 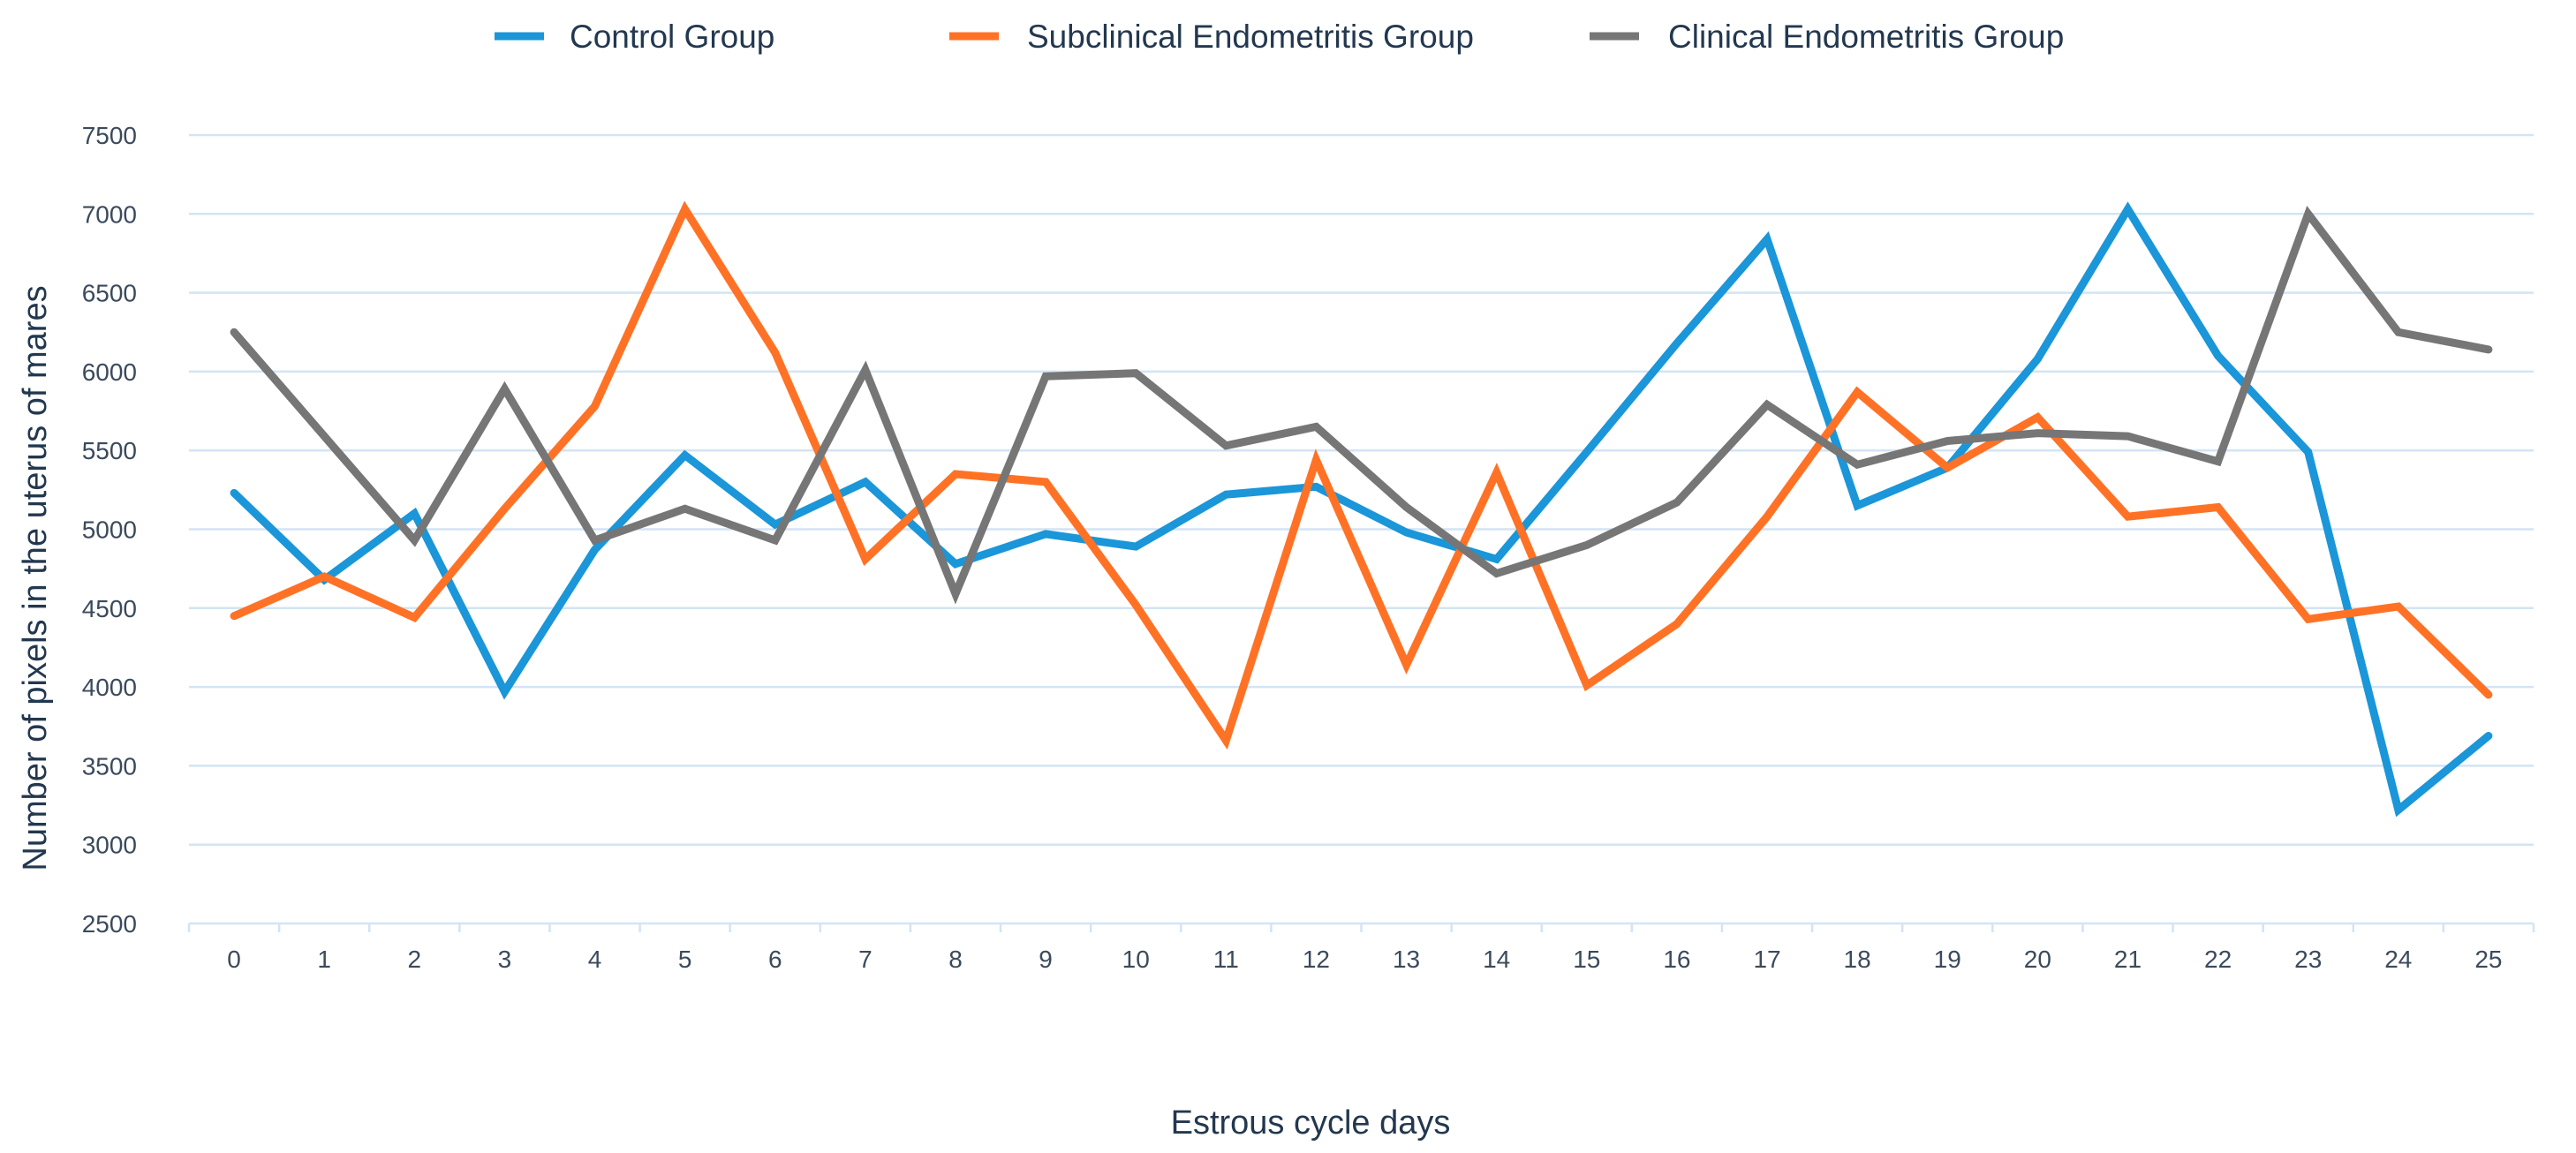 What do you see at coordinates (414, 959) in the screenshot?
I see `x-tick-label: 2` at bounding box center [414, 959].